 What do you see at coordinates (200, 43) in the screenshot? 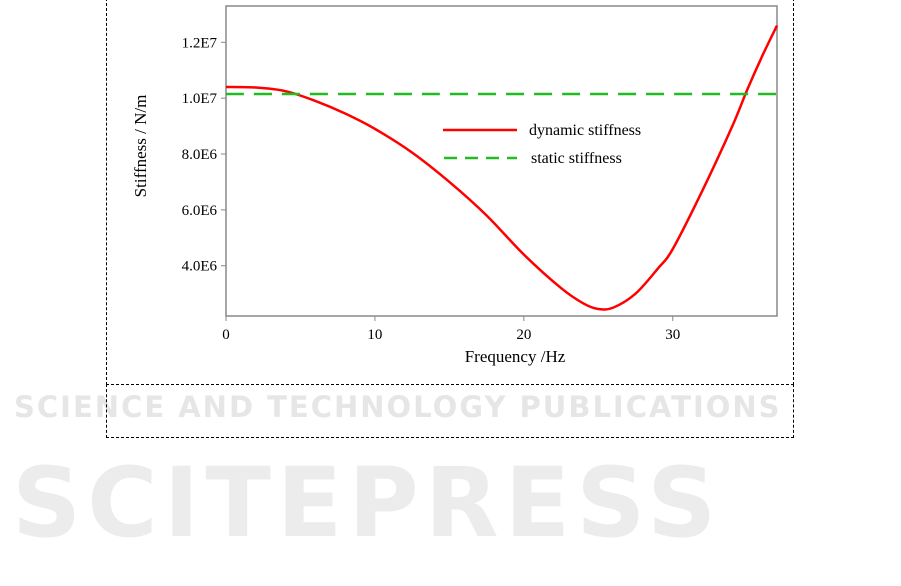
I see `y-tick-label: 1.2E7` at bounding box center [200, 43].